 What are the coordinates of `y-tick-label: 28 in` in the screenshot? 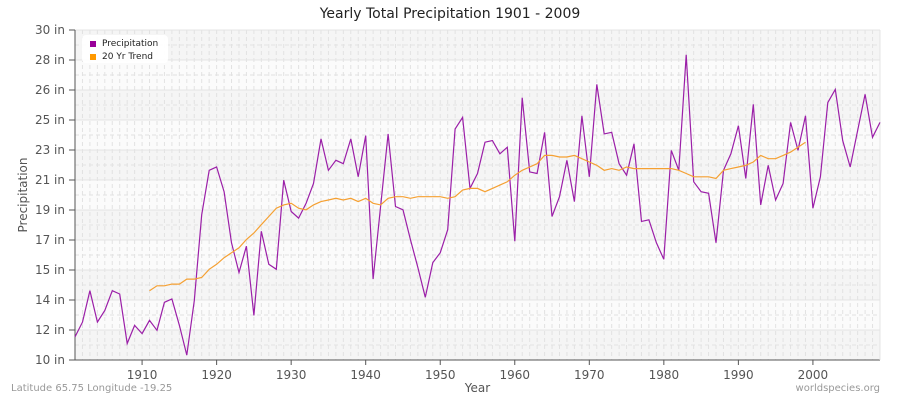 It's located at (50, 60).